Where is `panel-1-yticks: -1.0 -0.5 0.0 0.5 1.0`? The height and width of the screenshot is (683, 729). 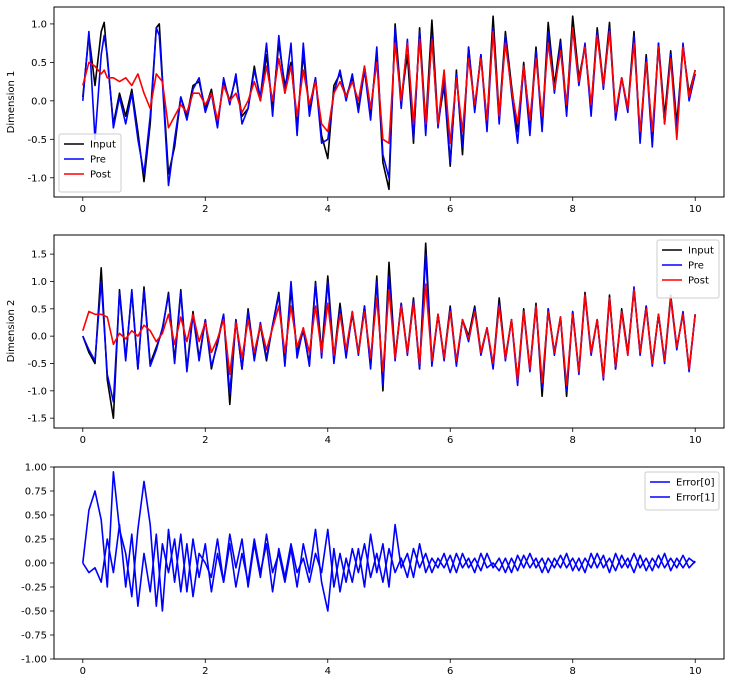
panel-1-yticks: -1.0 -0.5 0.0 0.5 1.0 is located at coordinates (40, 101).